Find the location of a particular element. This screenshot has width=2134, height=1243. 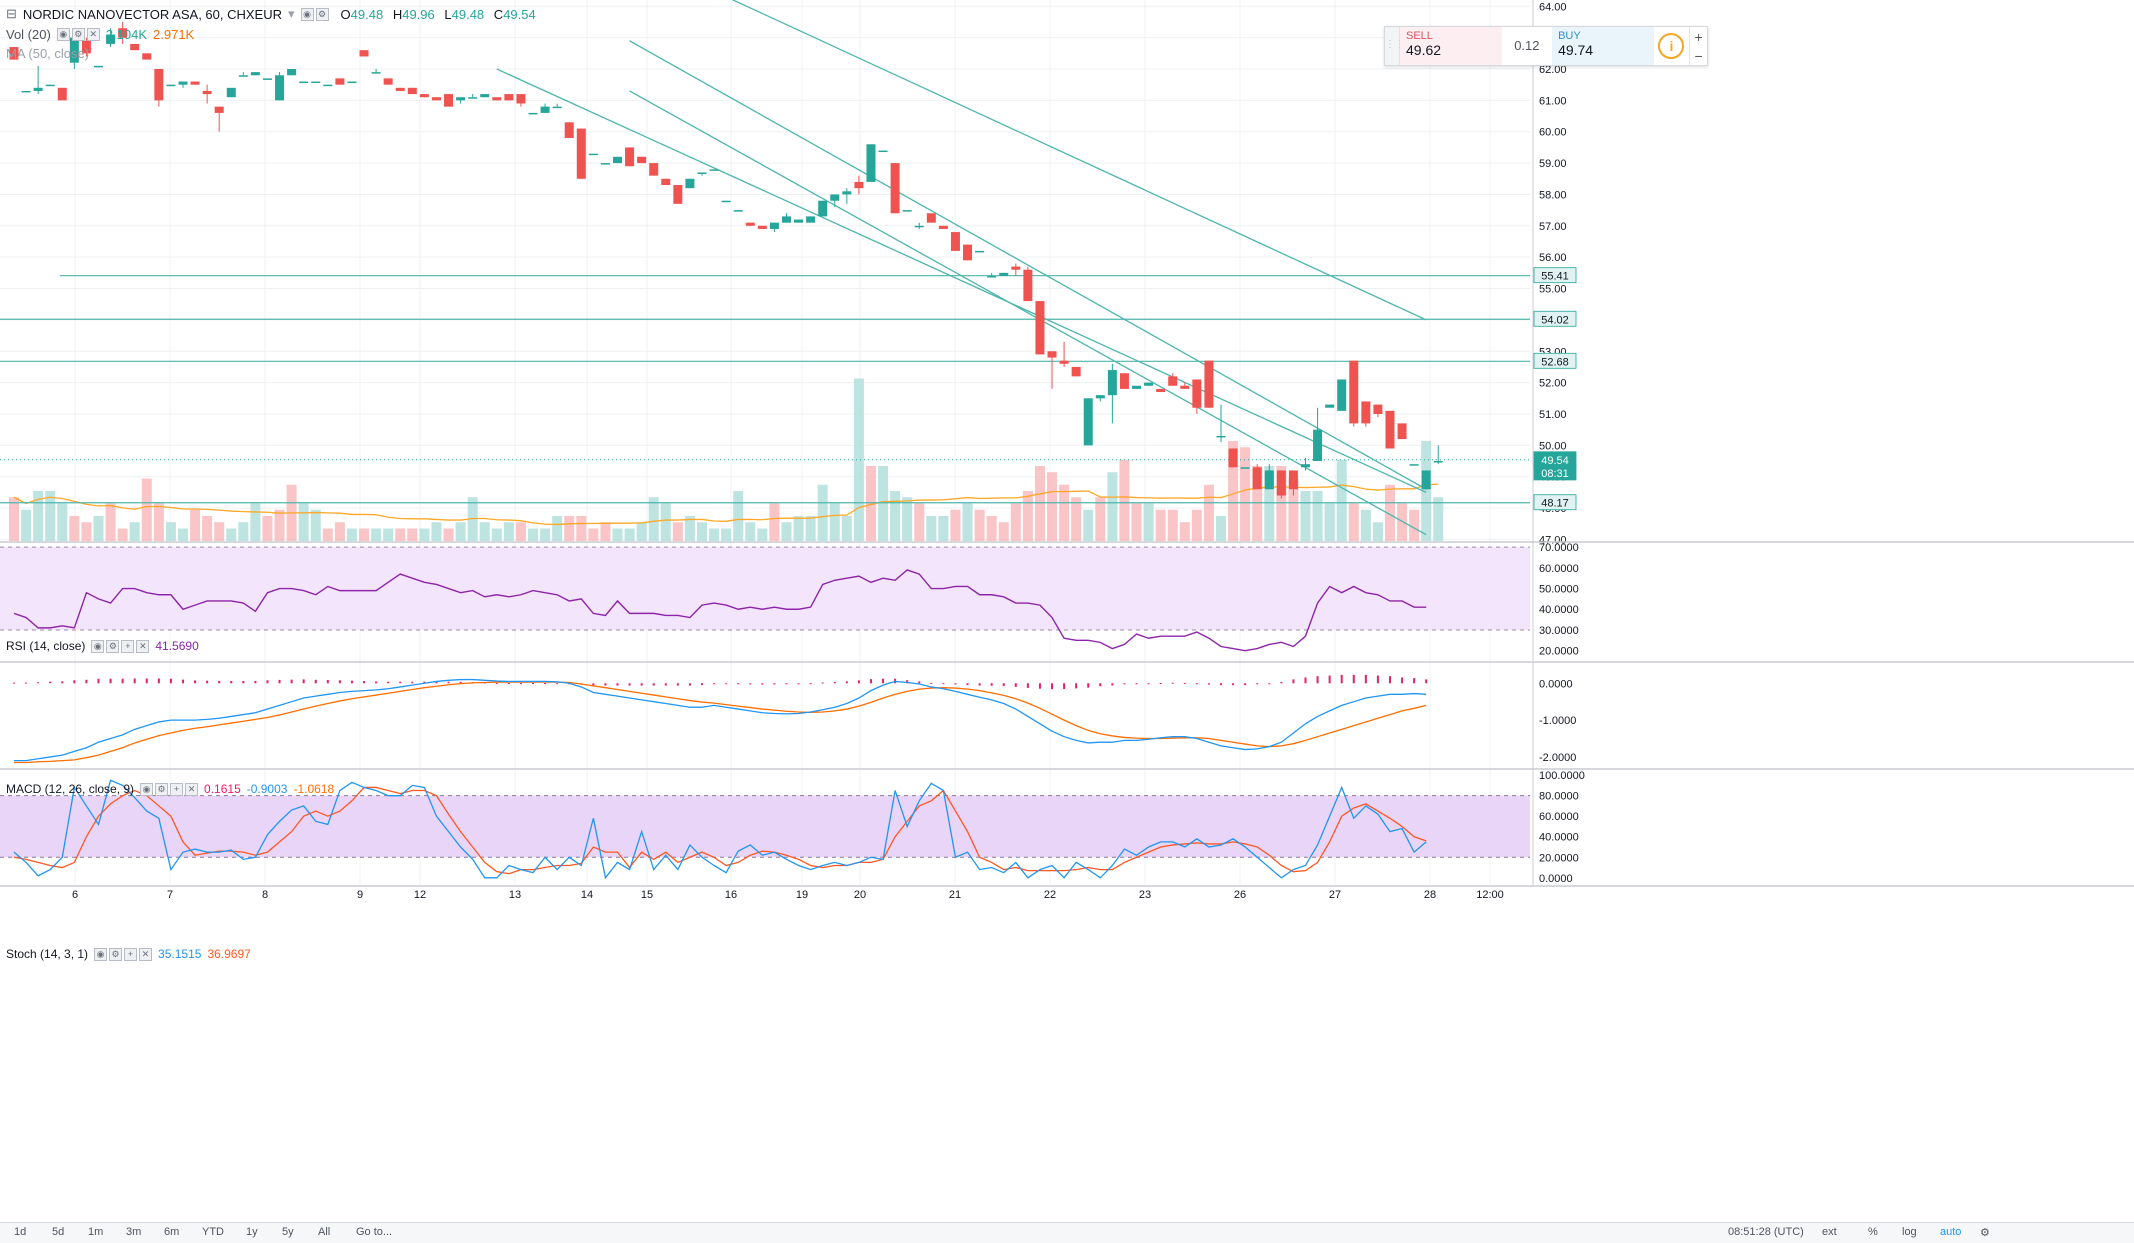

ma-label: MA (50, close) is located at coordinates (48, 53).